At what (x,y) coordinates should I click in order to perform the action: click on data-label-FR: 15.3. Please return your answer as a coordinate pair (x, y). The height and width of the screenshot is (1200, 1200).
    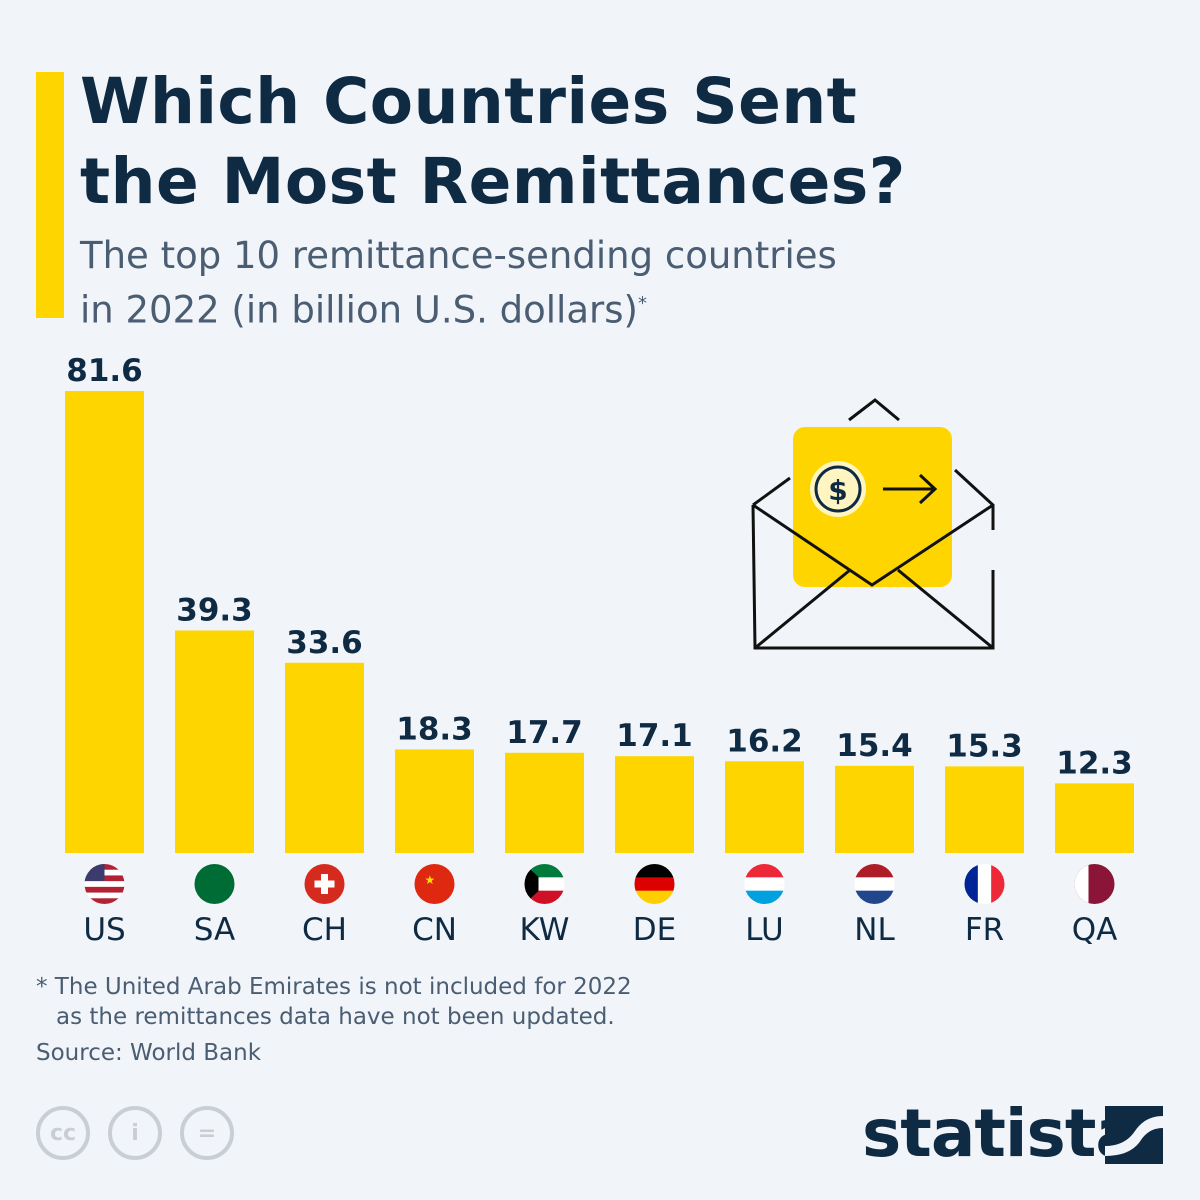
    Looking at the image, I should click on (984, 746).